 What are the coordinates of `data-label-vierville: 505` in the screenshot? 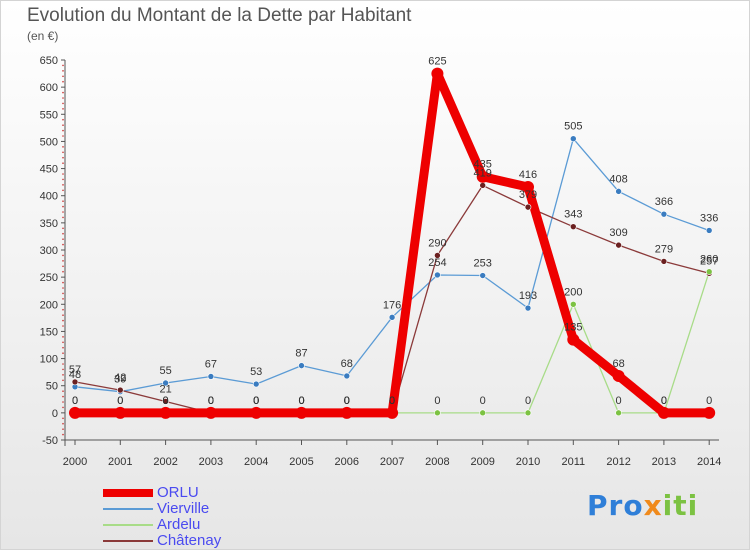 It's located at (573, 127).